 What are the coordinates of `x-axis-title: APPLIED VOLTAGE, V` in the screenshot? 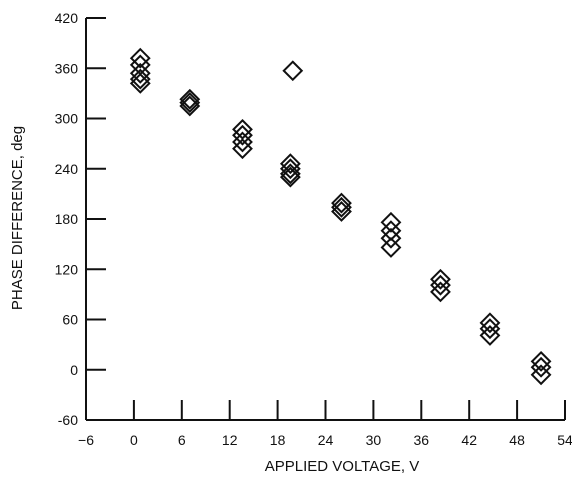 It's located at (342, 466).